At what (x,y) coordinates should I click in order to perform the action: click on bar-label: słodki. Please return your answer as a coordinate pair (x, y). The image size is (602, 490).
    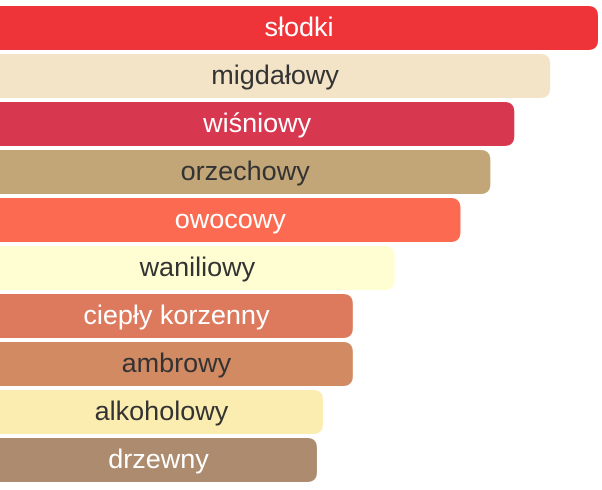
    Looking at the image, I should click on (298, 27).